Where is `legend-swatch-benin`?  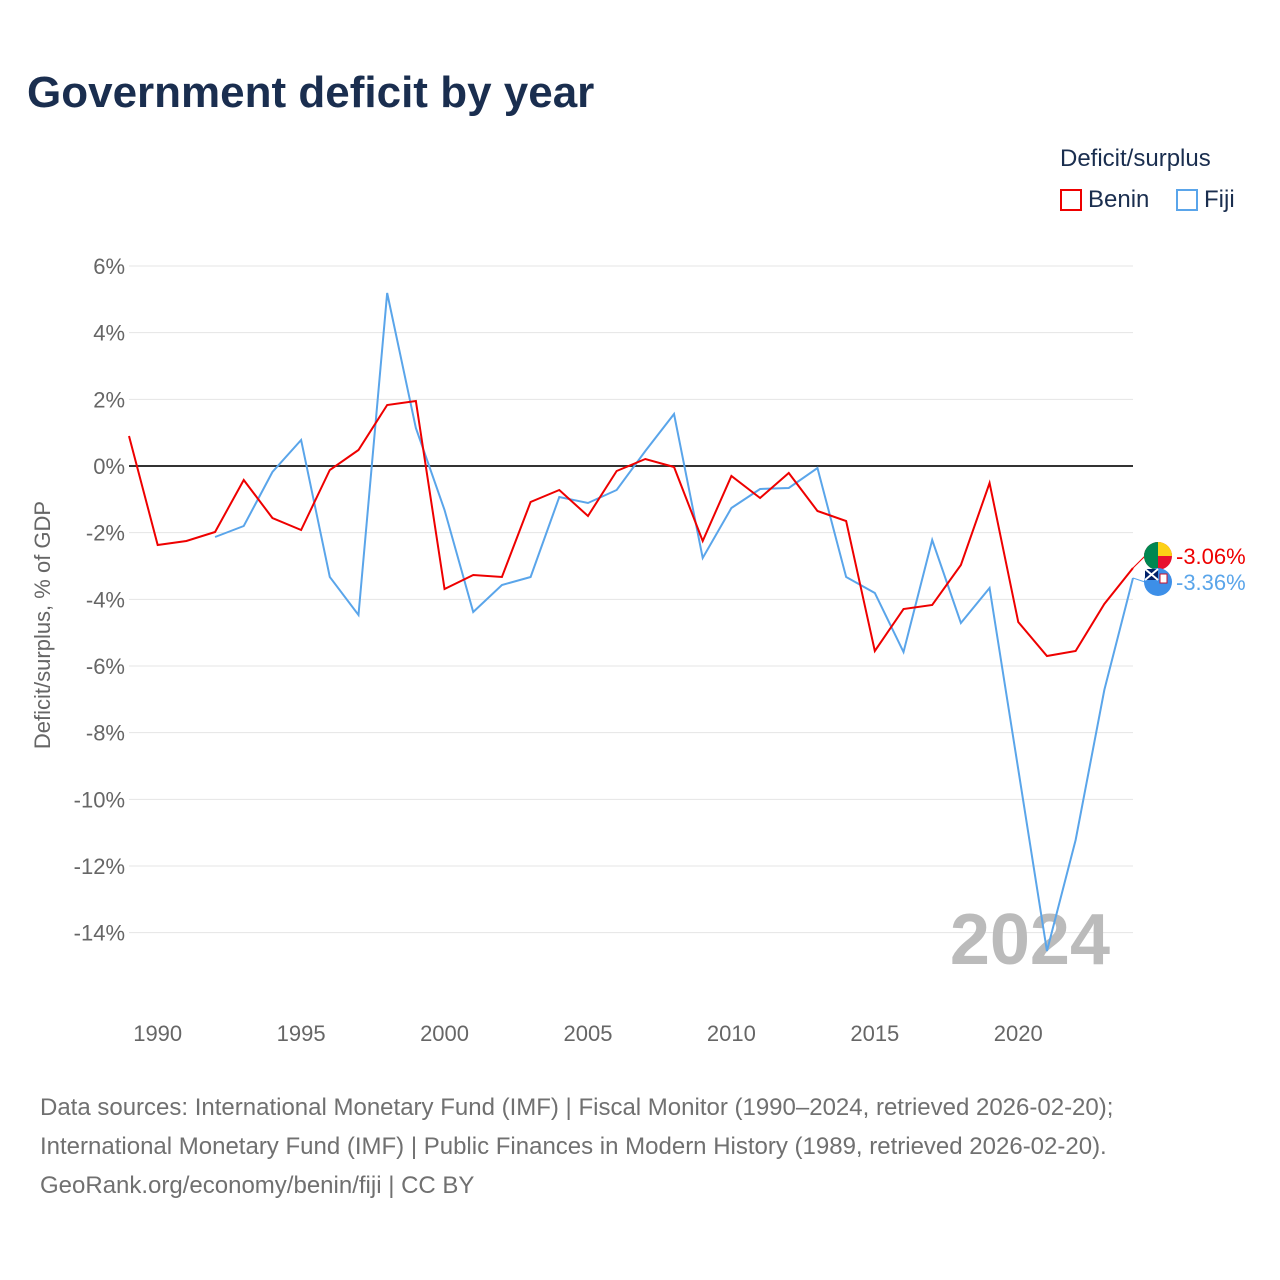
legend-swatch-benin is located at coordinates (1071, 200).